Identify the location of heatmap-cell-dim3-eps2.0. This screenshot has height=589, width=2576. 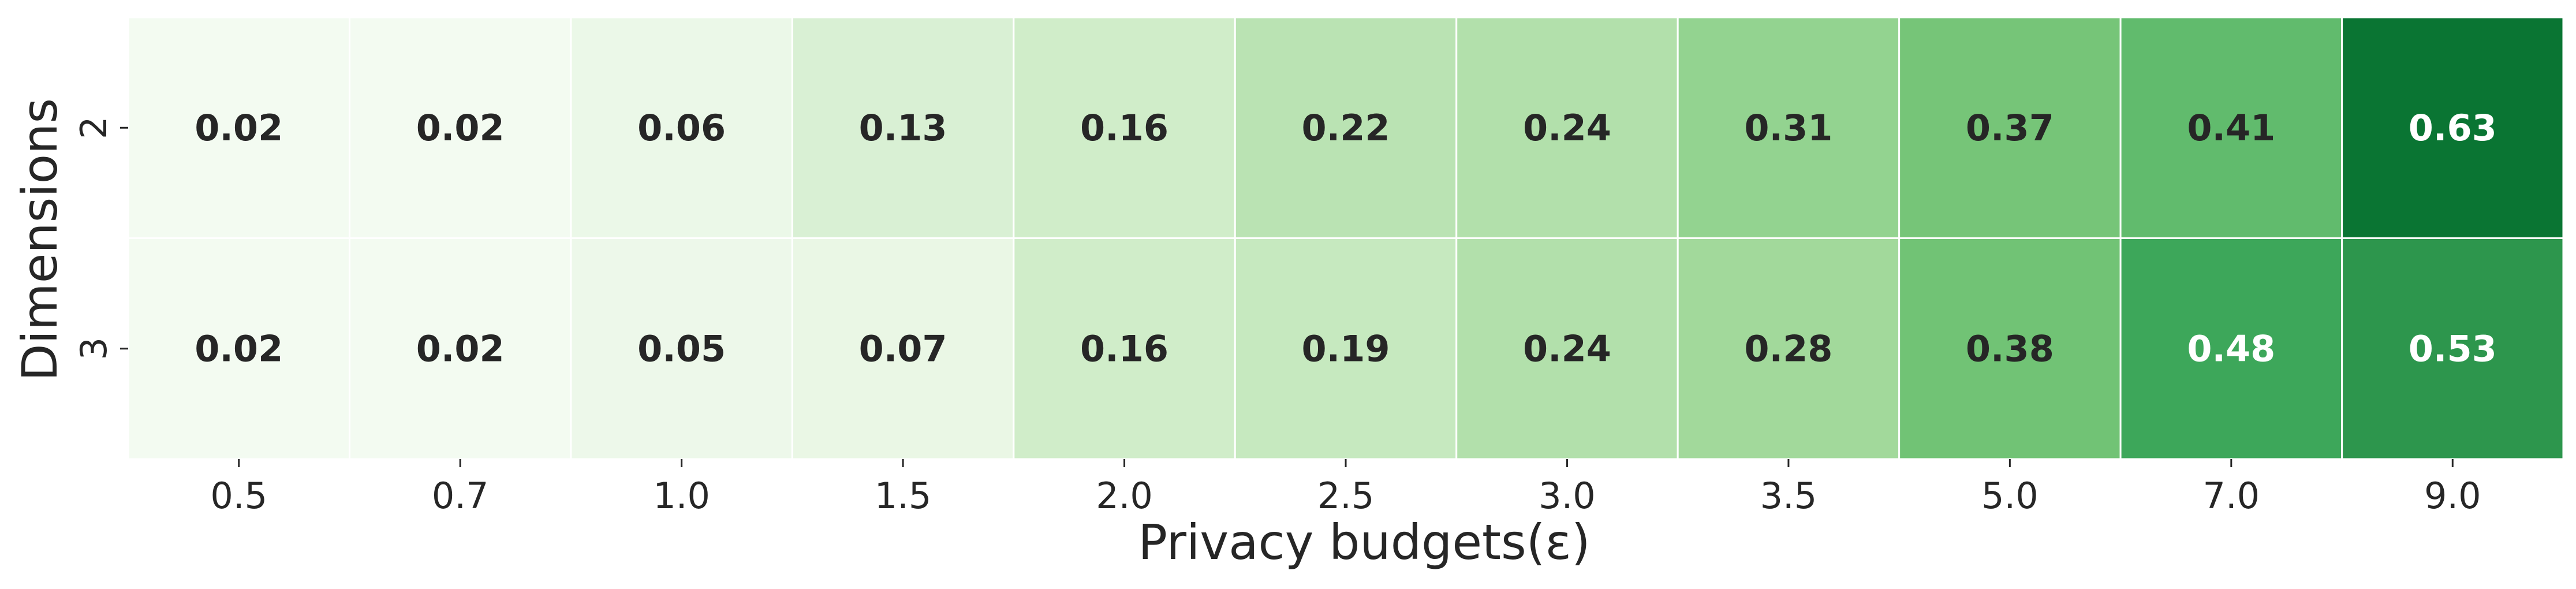
(1124, 348).